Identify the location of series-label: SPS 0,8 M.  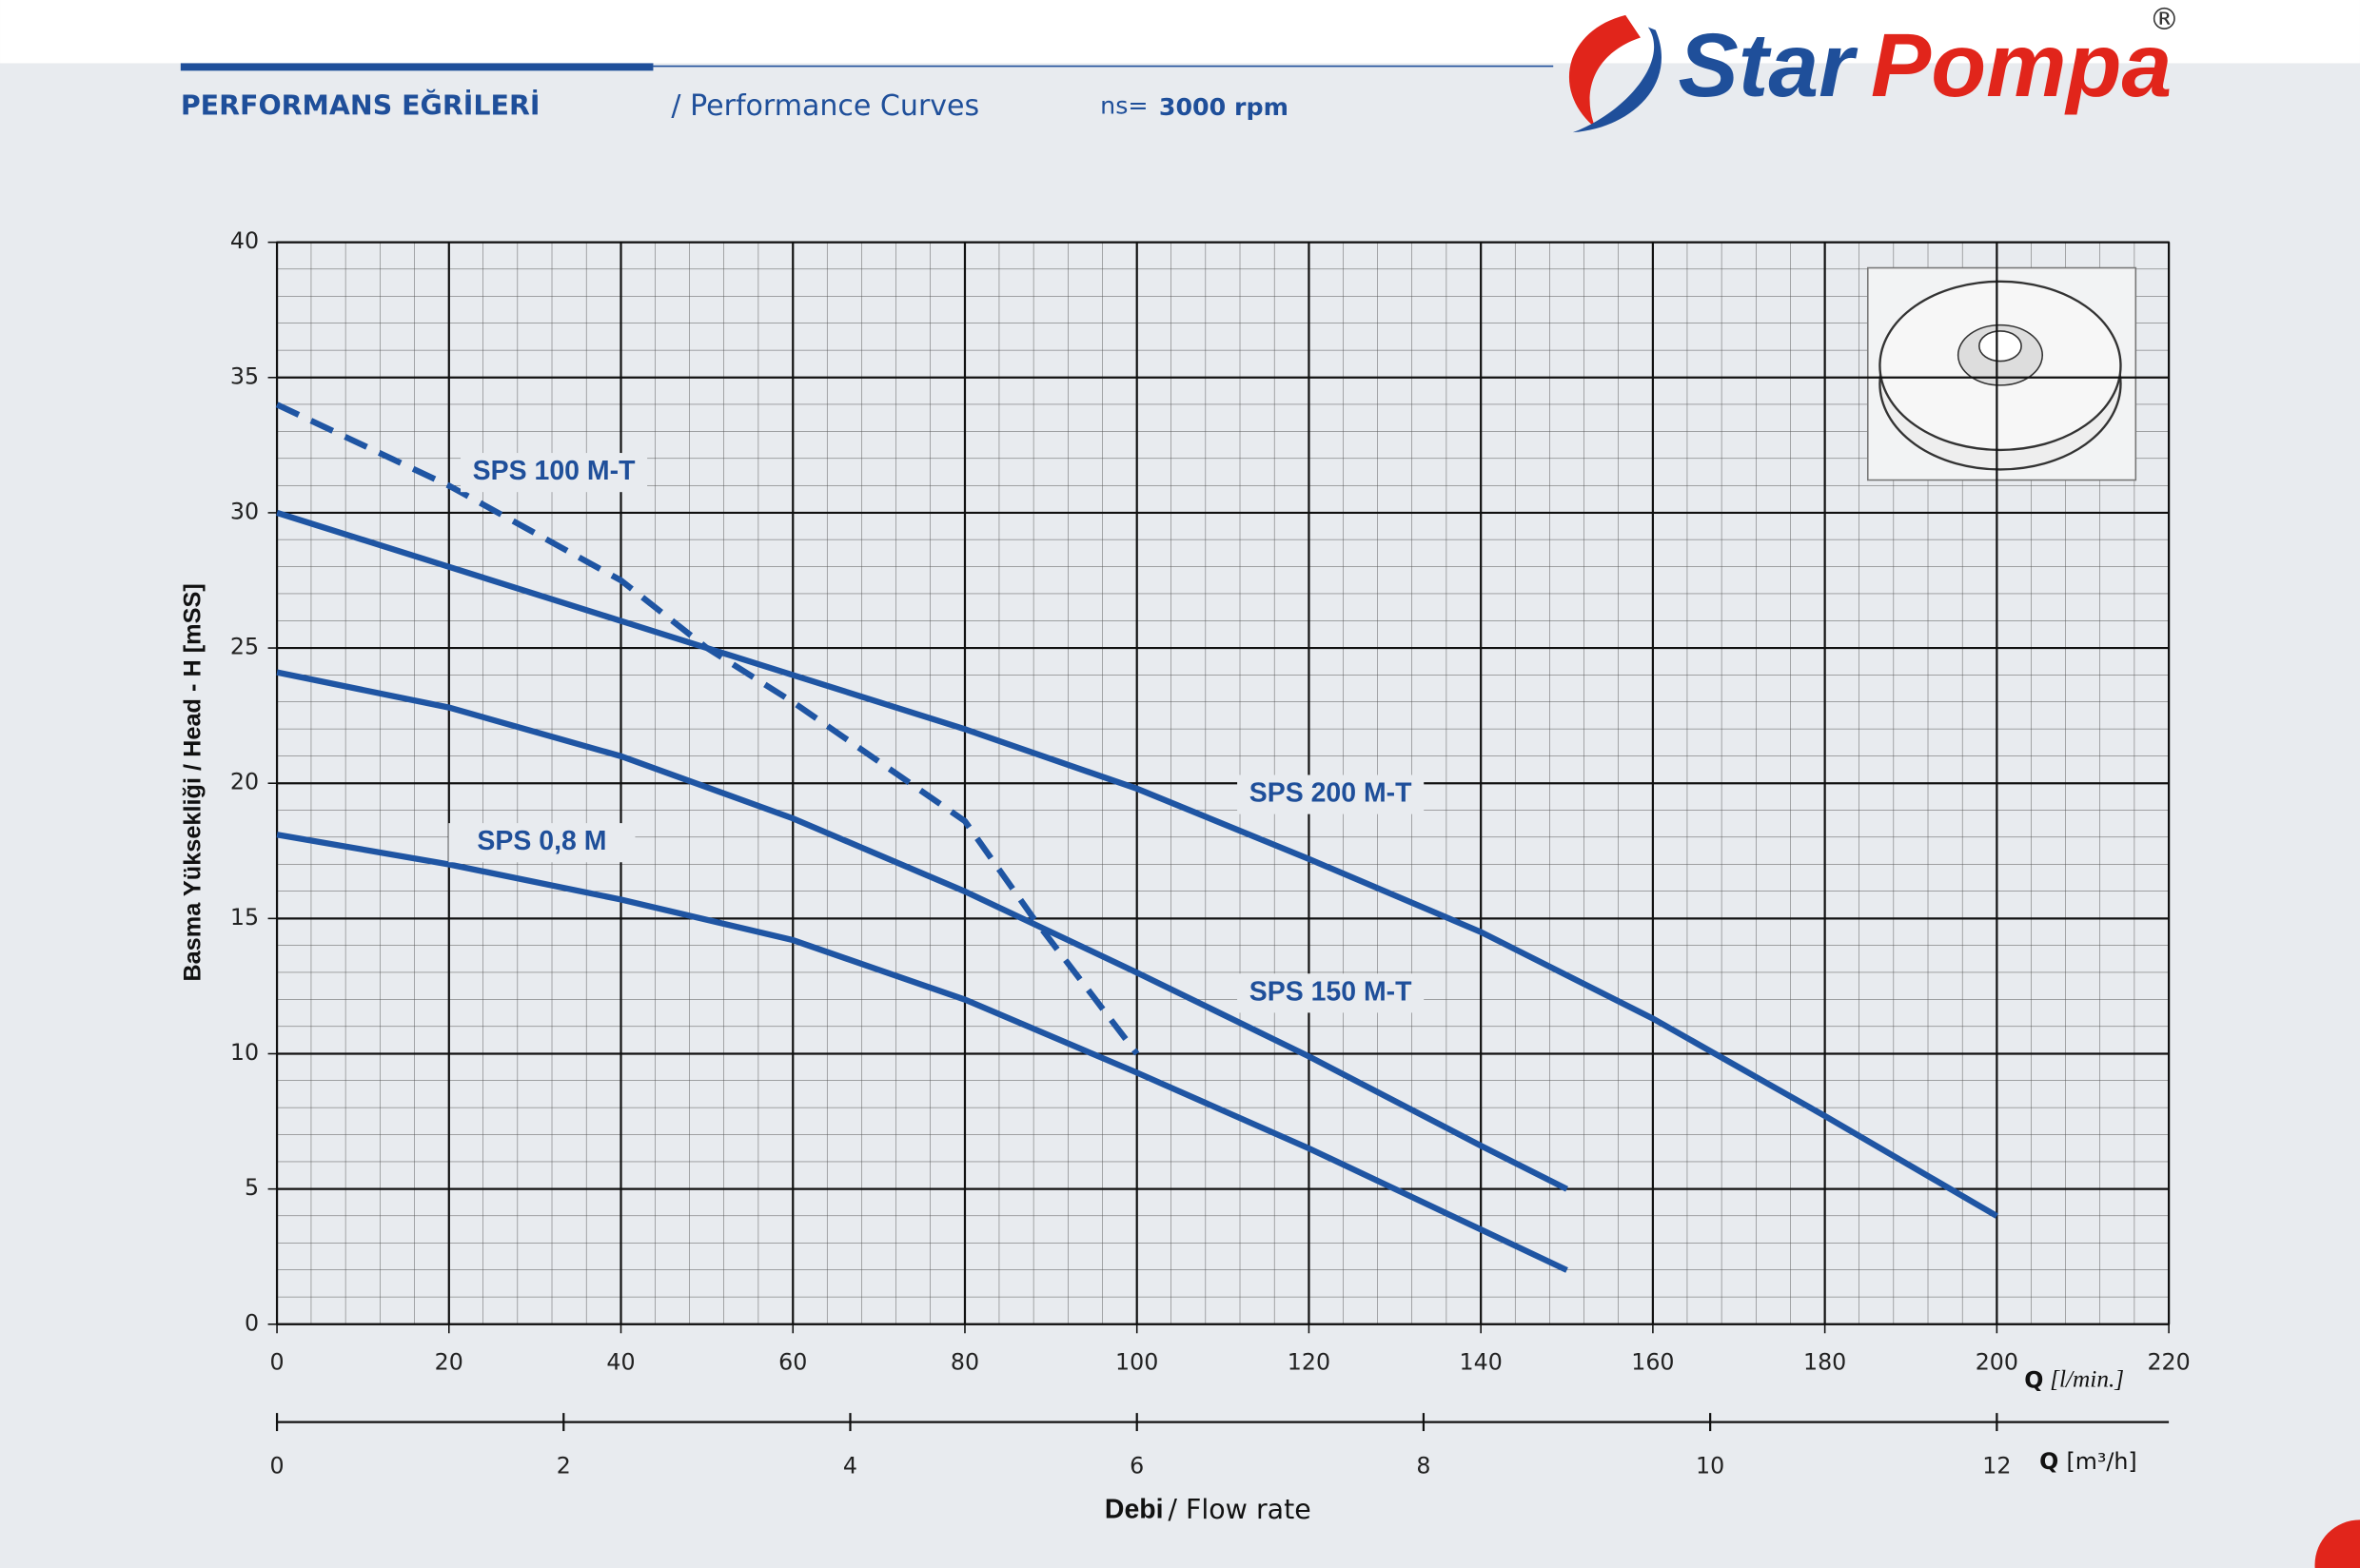
(542, 841).